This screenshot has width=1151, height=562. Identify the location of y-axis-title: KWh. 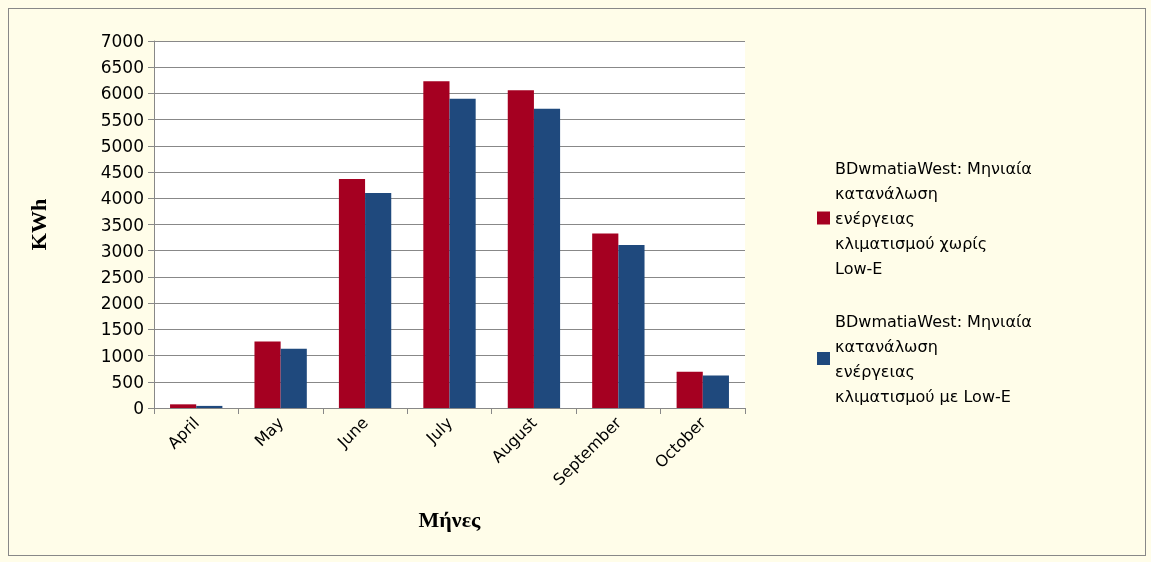
(38, 224).